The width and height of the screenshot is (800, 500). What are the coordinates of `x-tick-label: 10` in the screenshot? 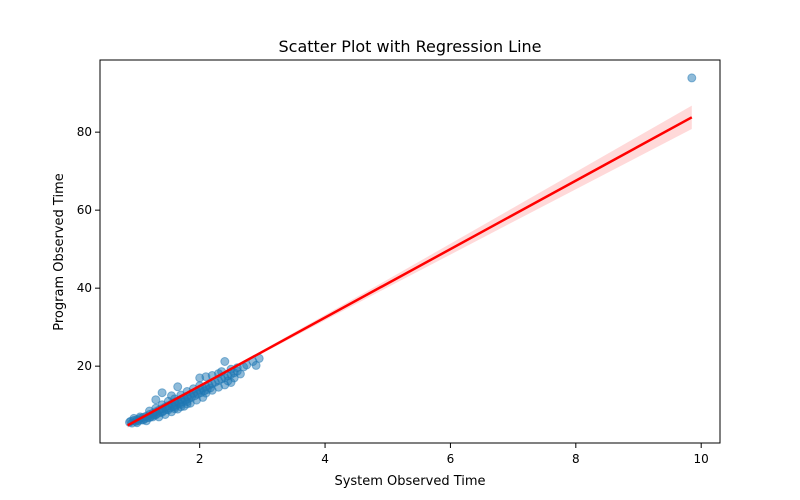 It's located at (701, 459).